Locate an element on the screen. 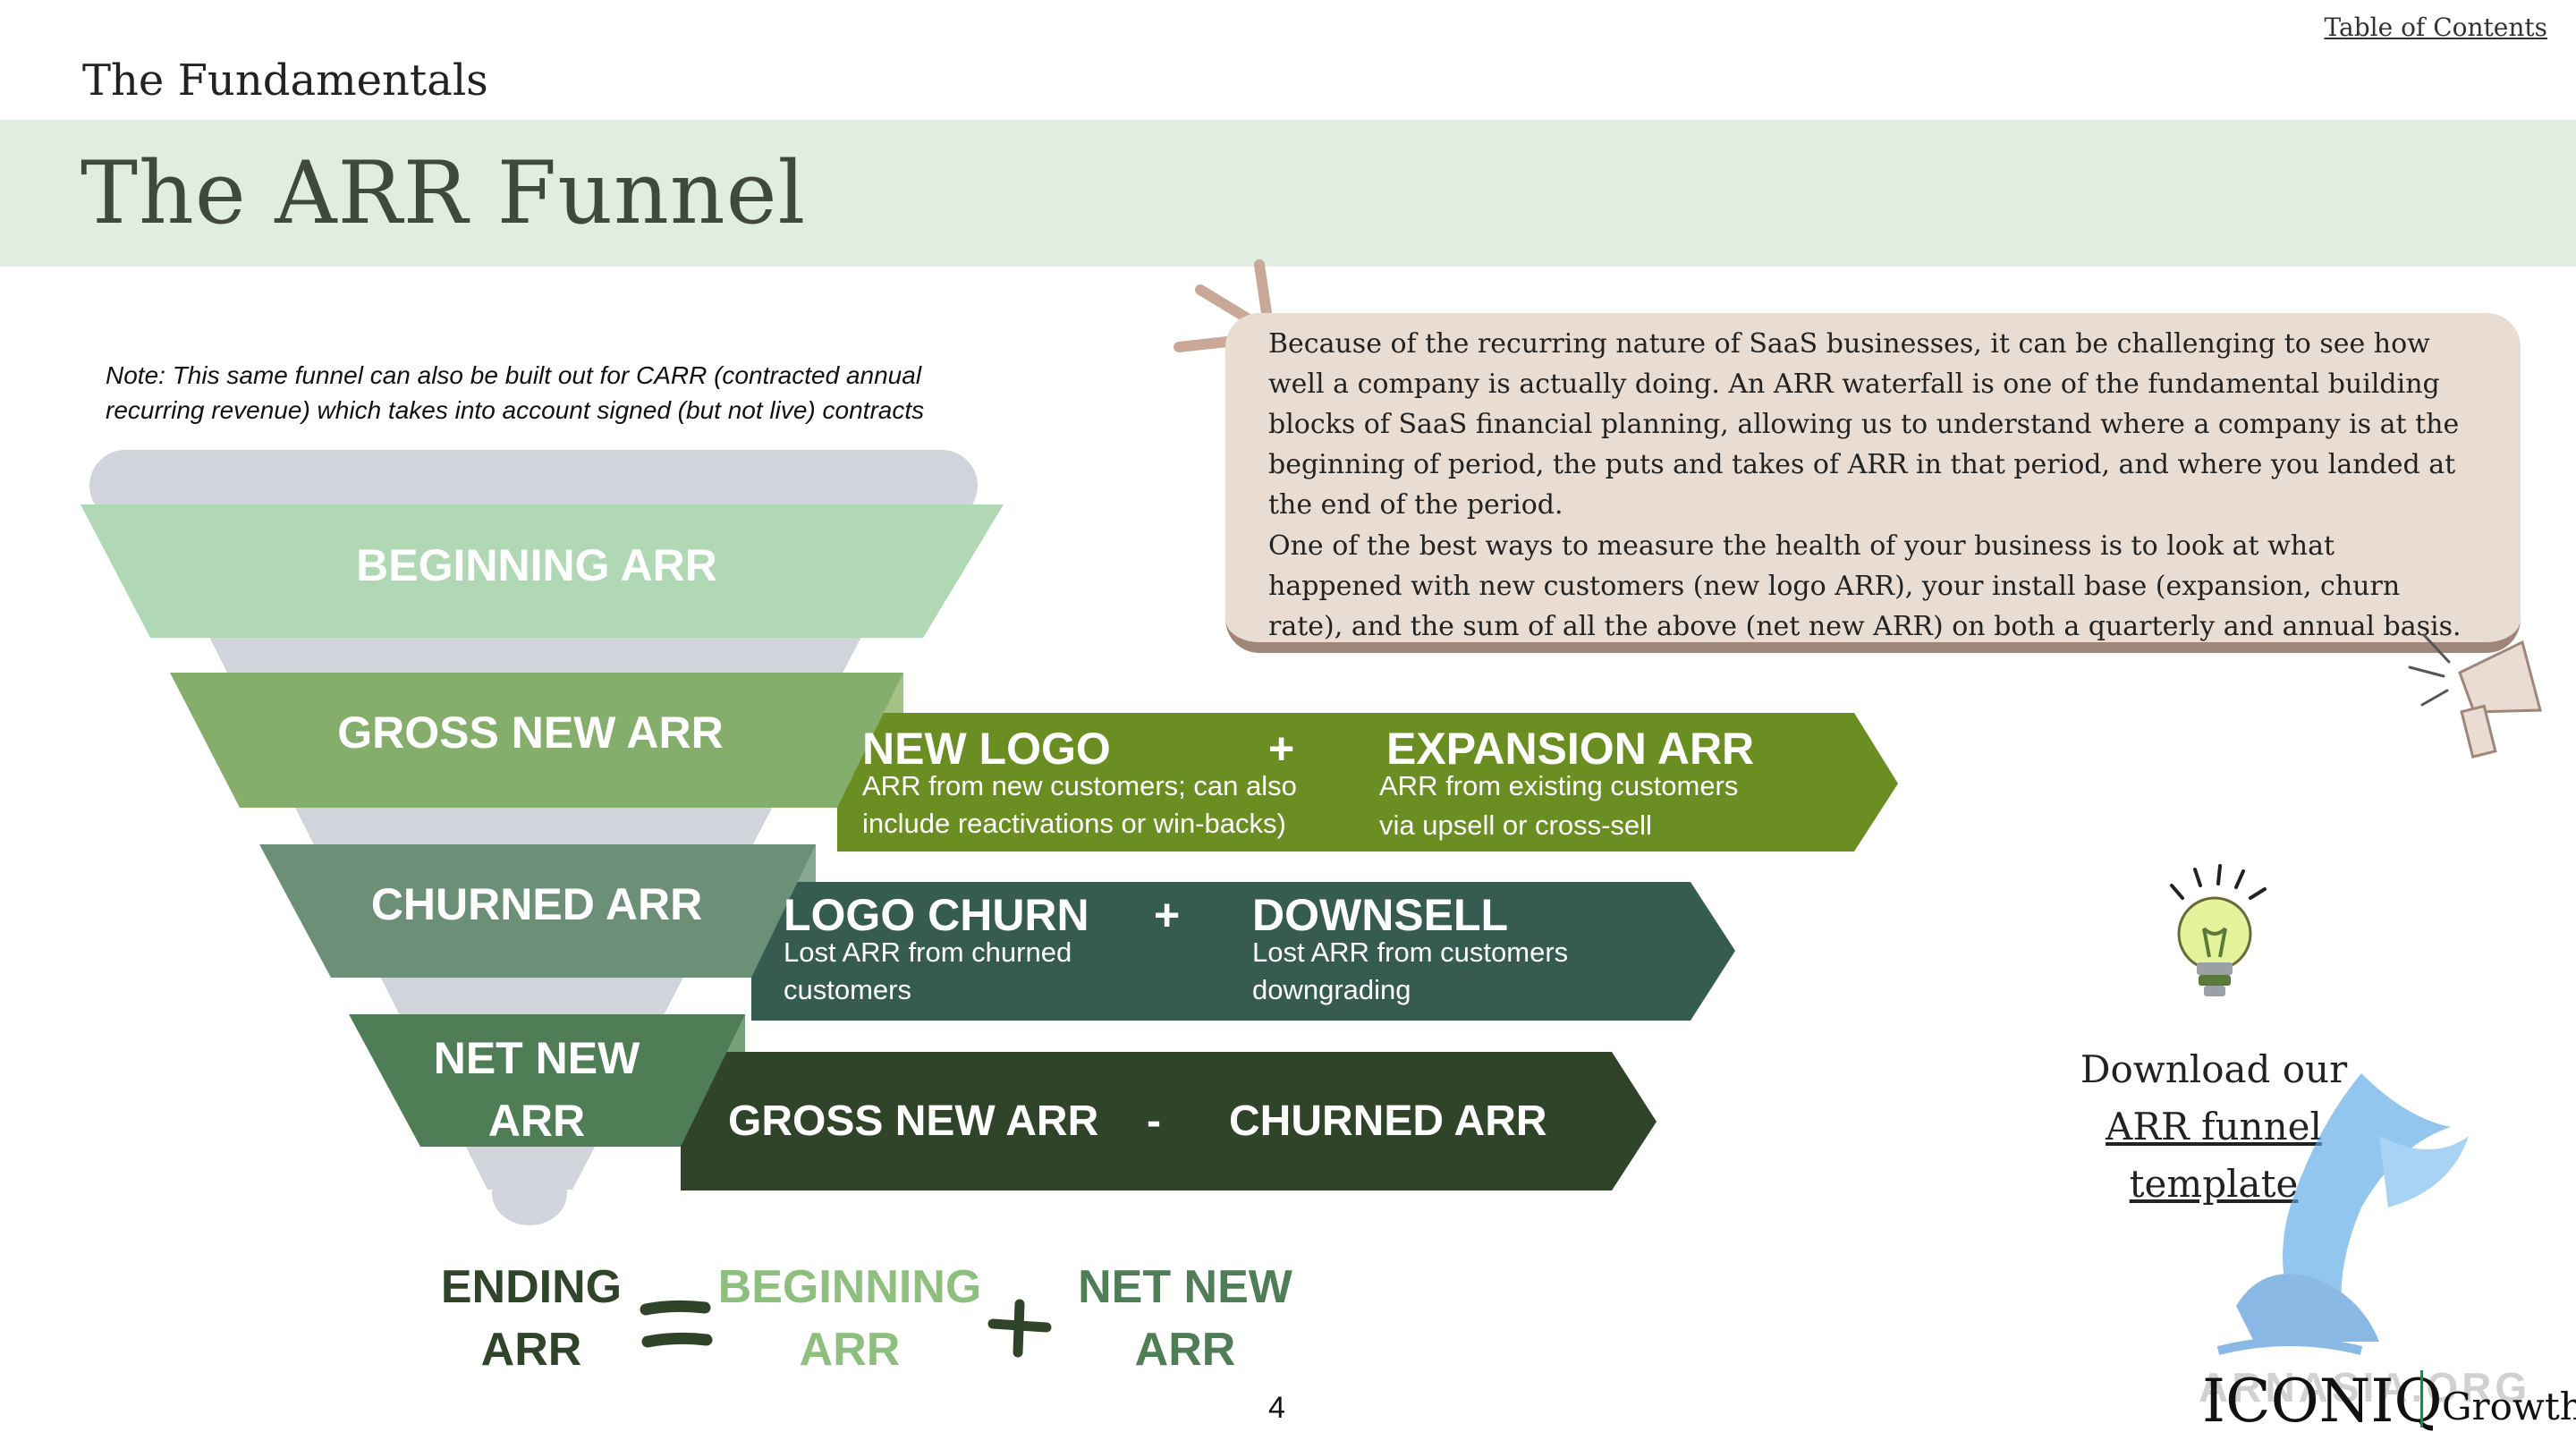 The image size is (2576, 1449). plus-icon is located at coordinates (1019, 1328).